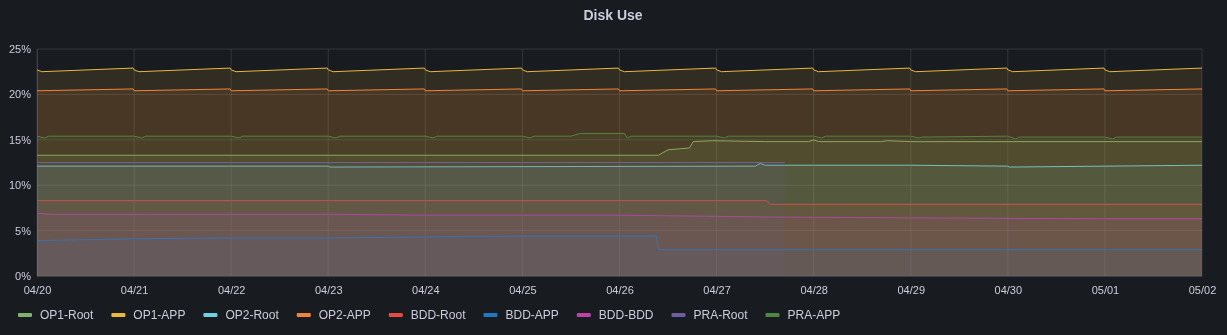 This screenshot has width=1227, height=335. I want to click on y-tick-label: 25%, so click(20, 49).